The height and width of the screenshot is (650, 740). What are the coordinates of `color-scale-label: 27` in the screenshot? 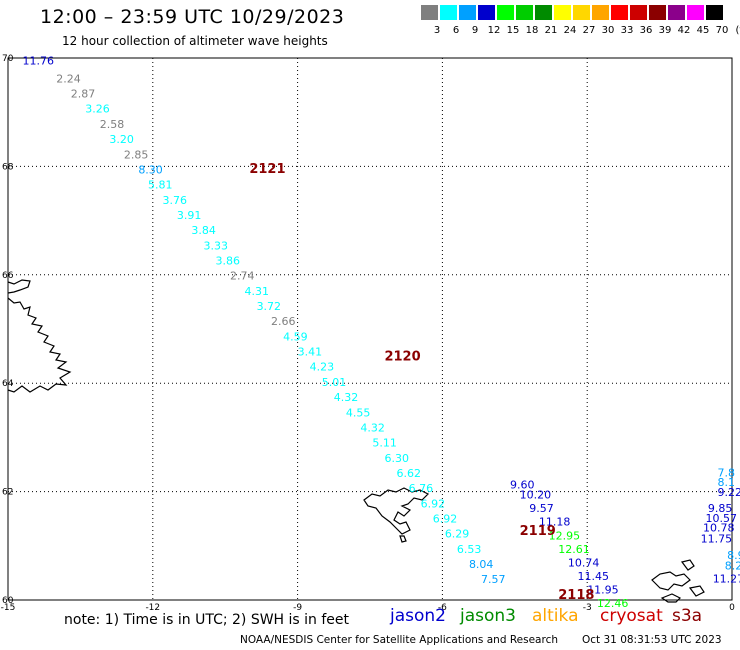 It's located at (589, 30).